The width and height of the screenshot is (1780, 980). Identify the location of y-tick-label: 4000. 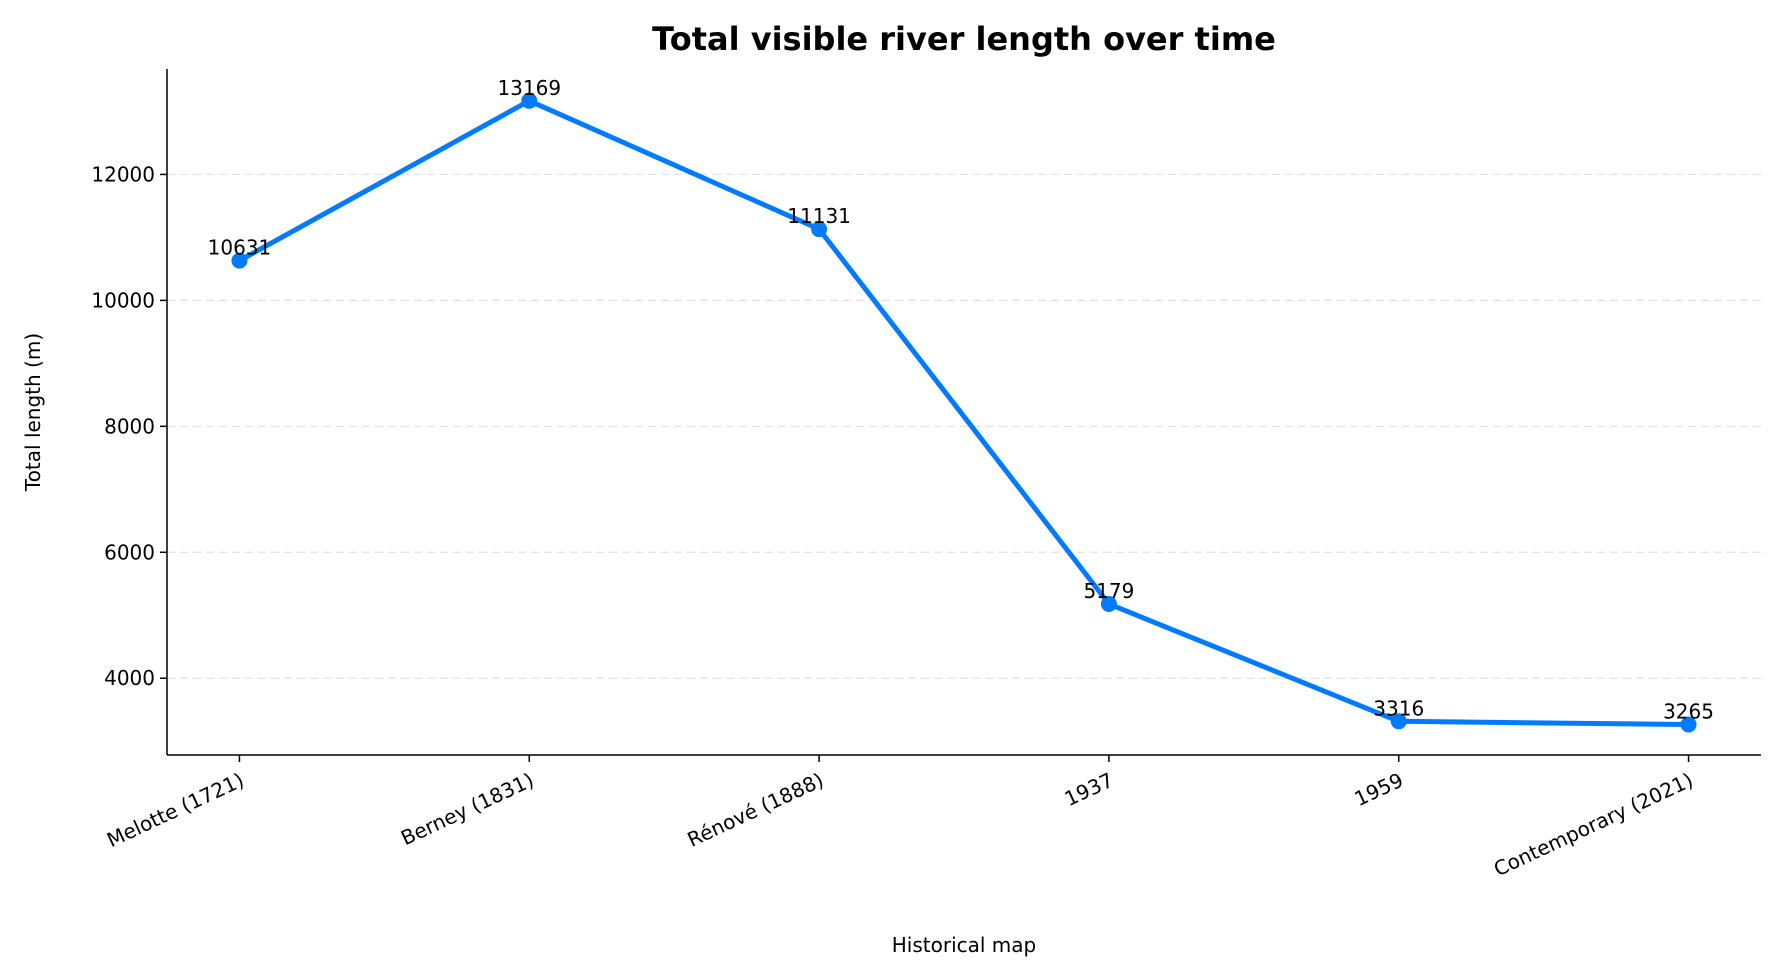
(129, 678).